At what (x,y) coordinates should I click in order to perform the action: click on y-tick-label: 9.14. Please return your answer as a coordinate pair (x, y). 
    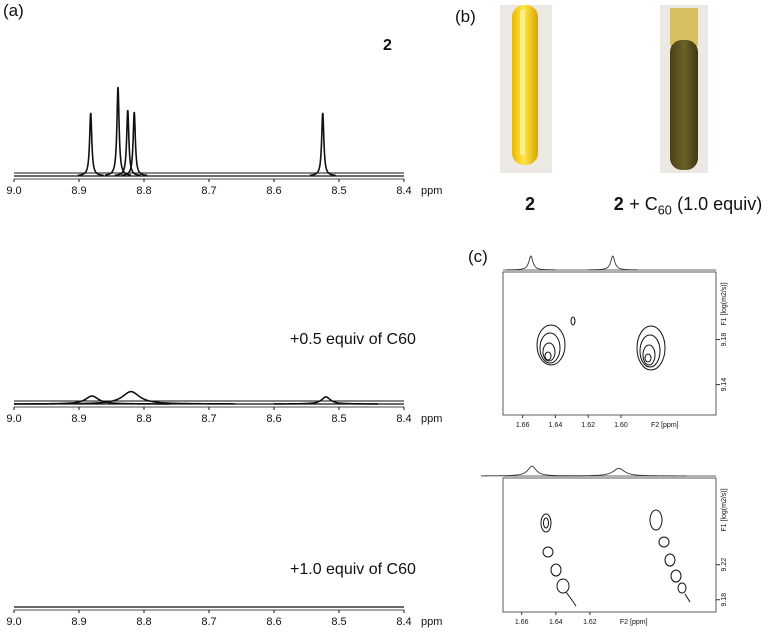
    Looking at the image, I should click on (724, 385).